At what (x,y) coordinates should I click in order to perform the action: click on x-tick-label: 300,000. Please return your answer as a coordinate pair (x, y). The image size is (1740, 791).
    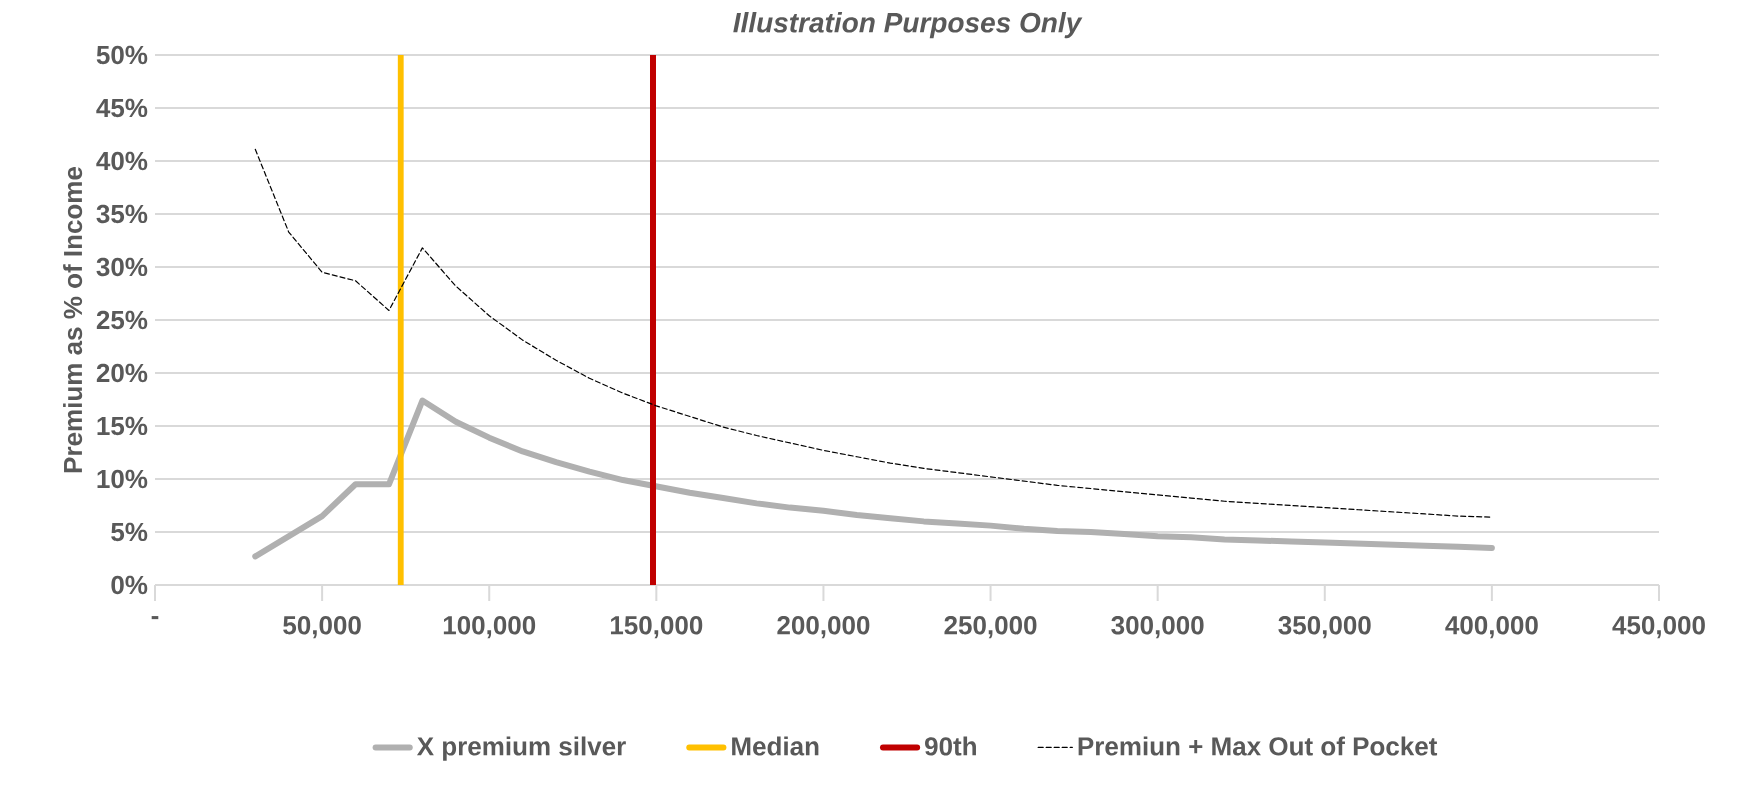
    Looking at the image, I should click on (1157, 627).